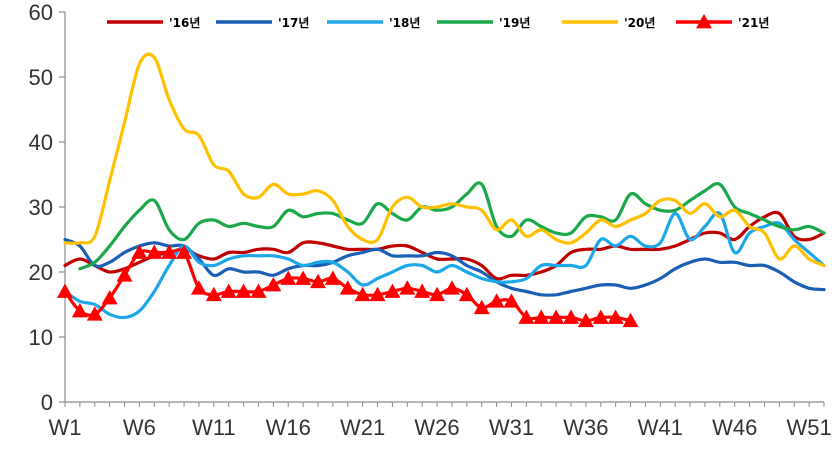 This screenshot has height=449, width=836. I want to click on legend-marker, so click(704, 21).